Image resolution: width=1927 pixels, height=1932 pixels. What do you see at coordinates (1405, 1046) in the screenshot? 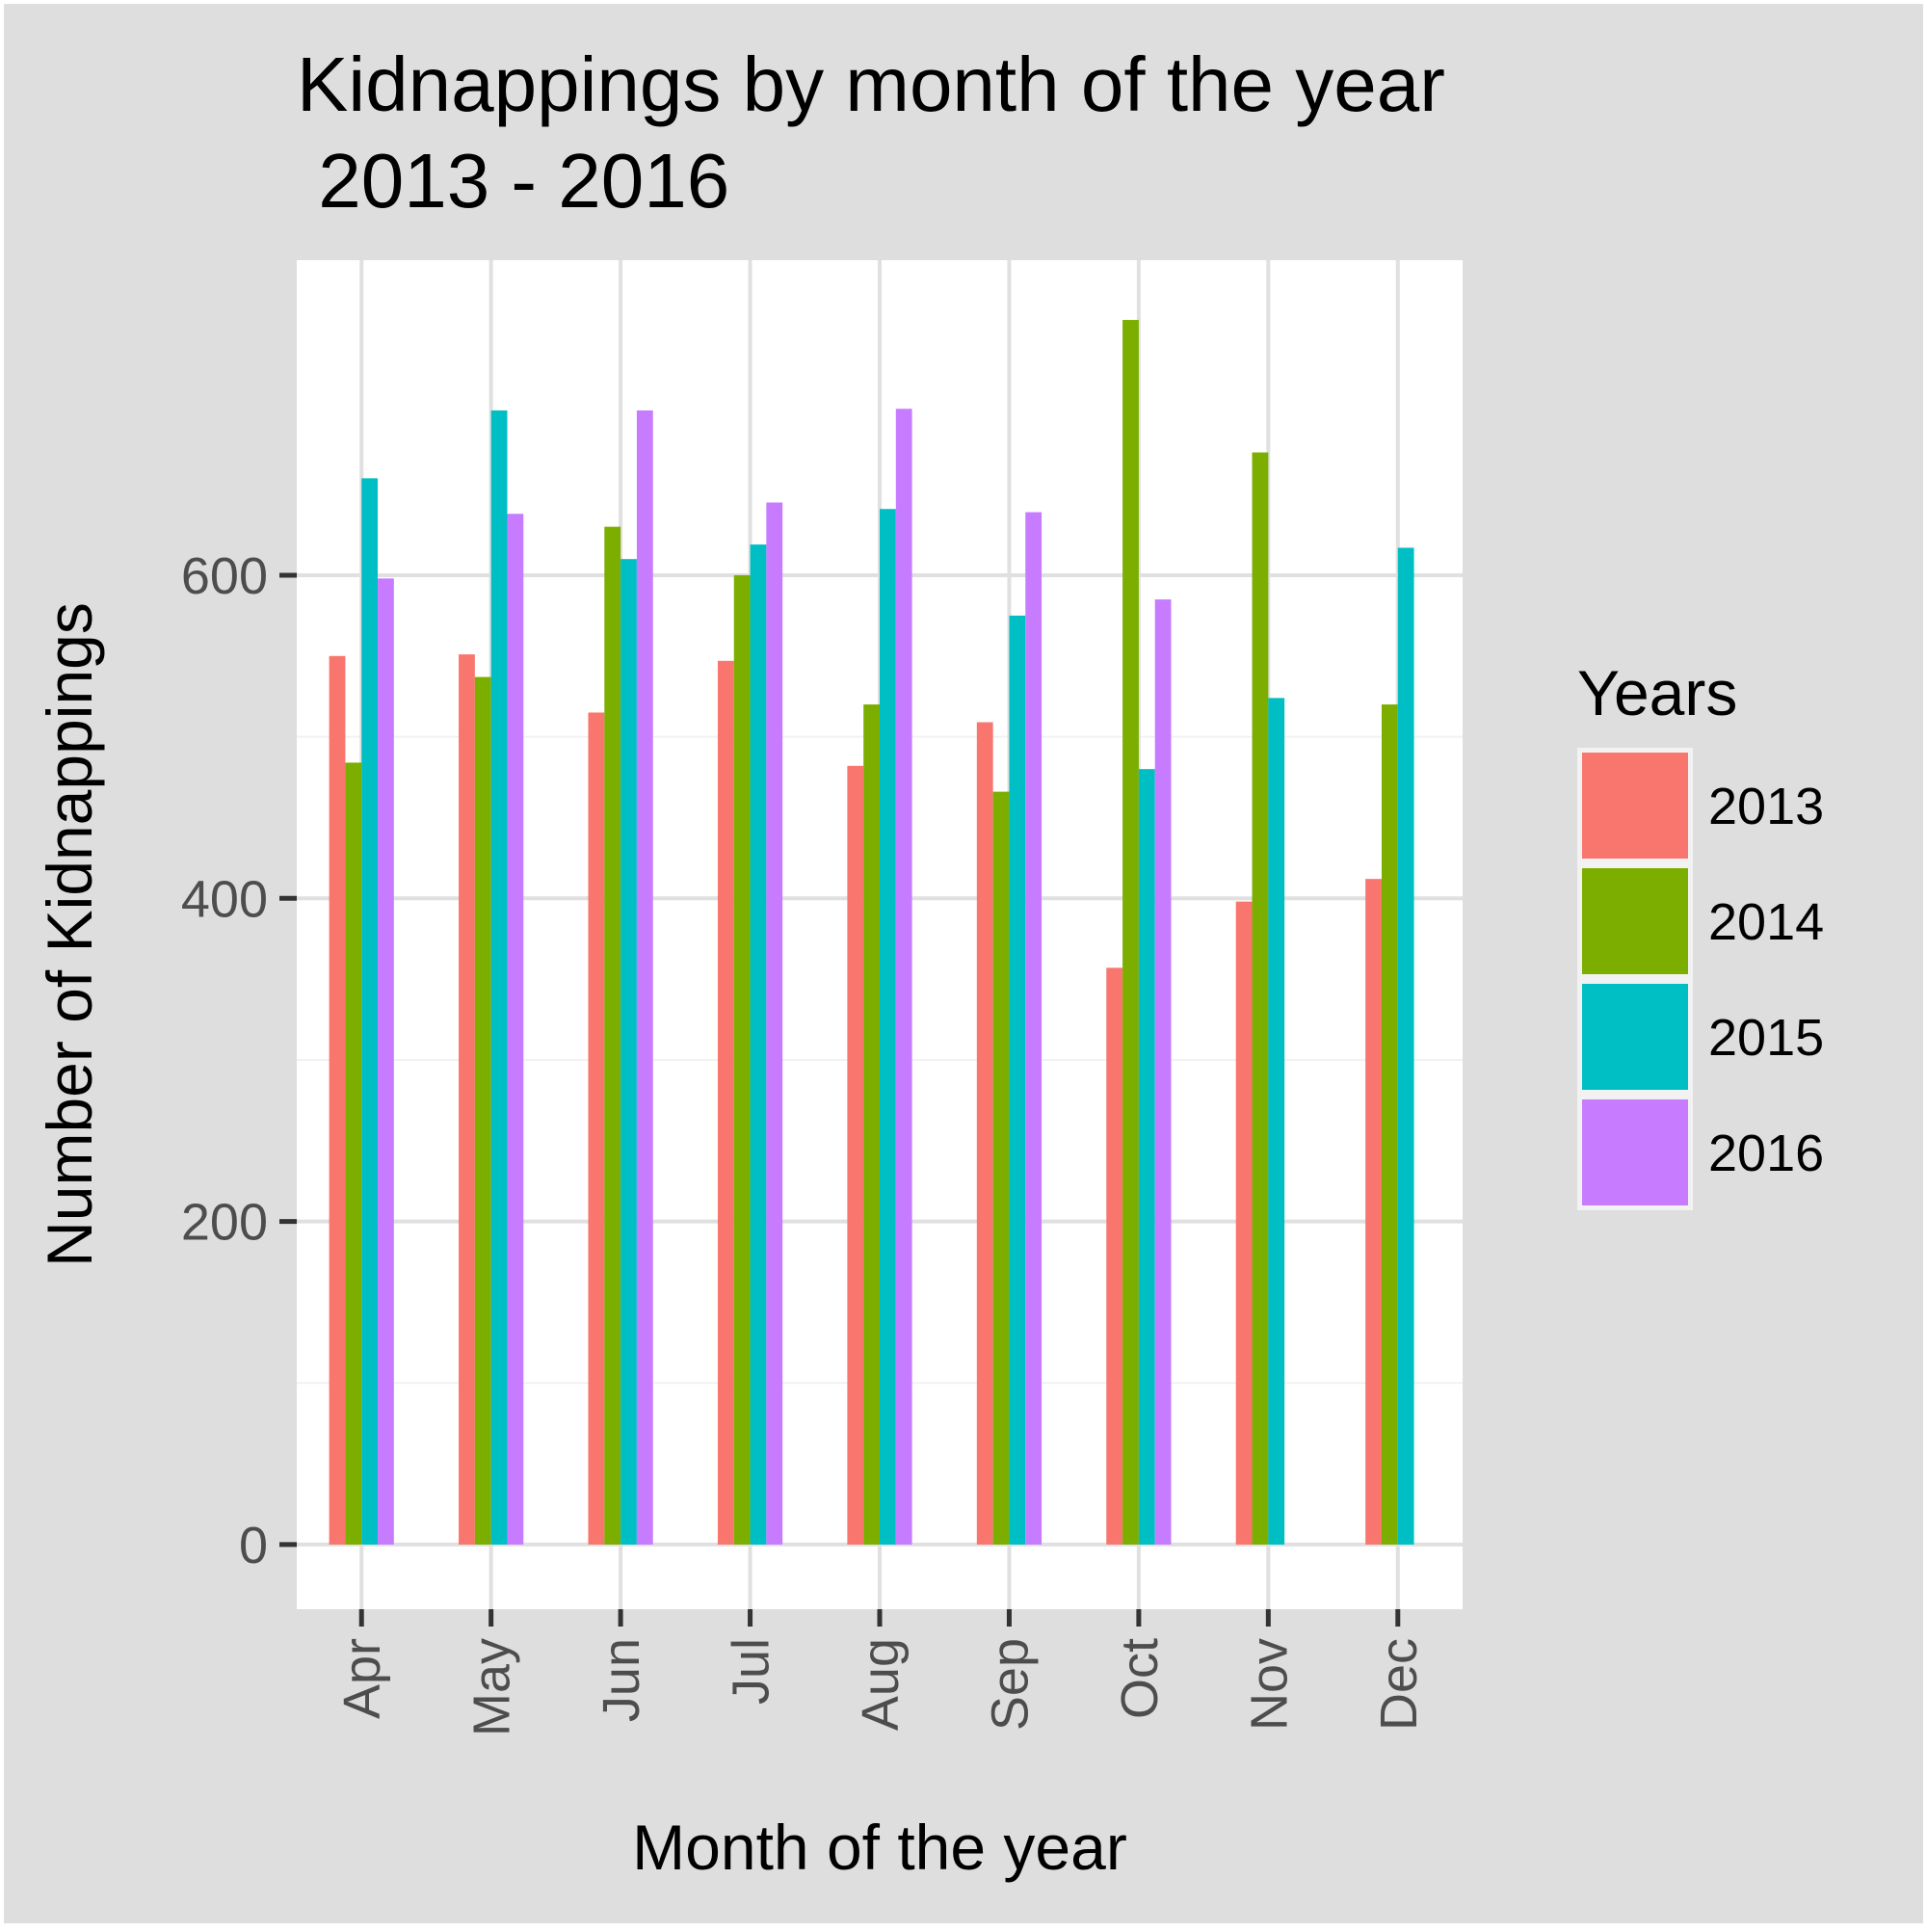
I see `bar-dec-2015` at bounding box center [1405, 1046].